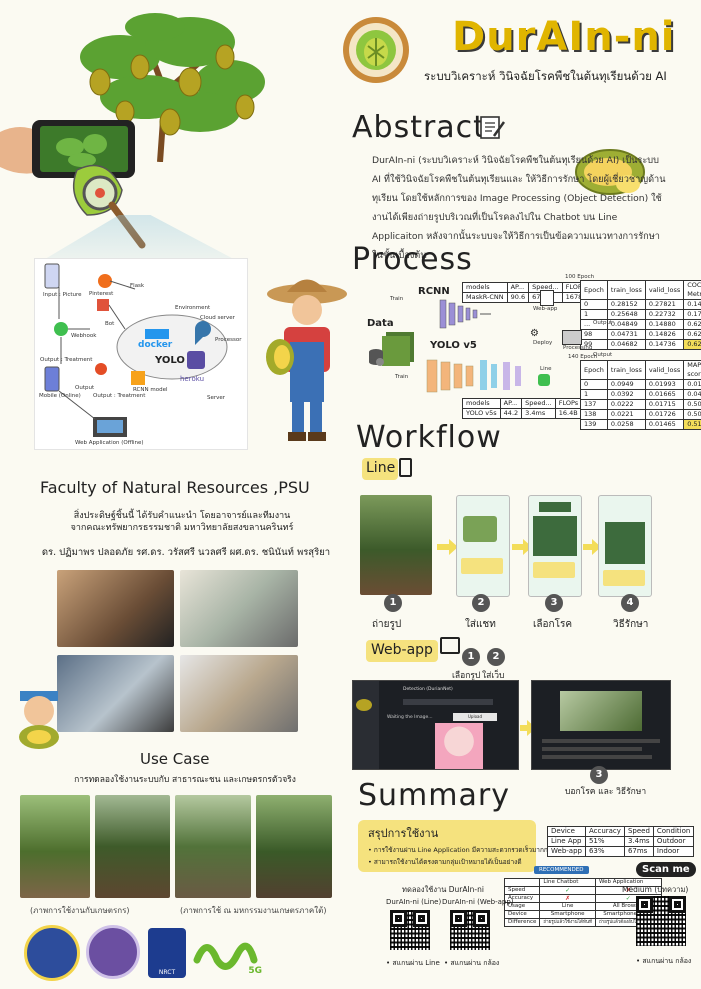  What do you see at coordinates (150, 390) in the screenshot?
I see `diagram-label-rcnn-model: RCNN model` at bounding box center [150, 390].